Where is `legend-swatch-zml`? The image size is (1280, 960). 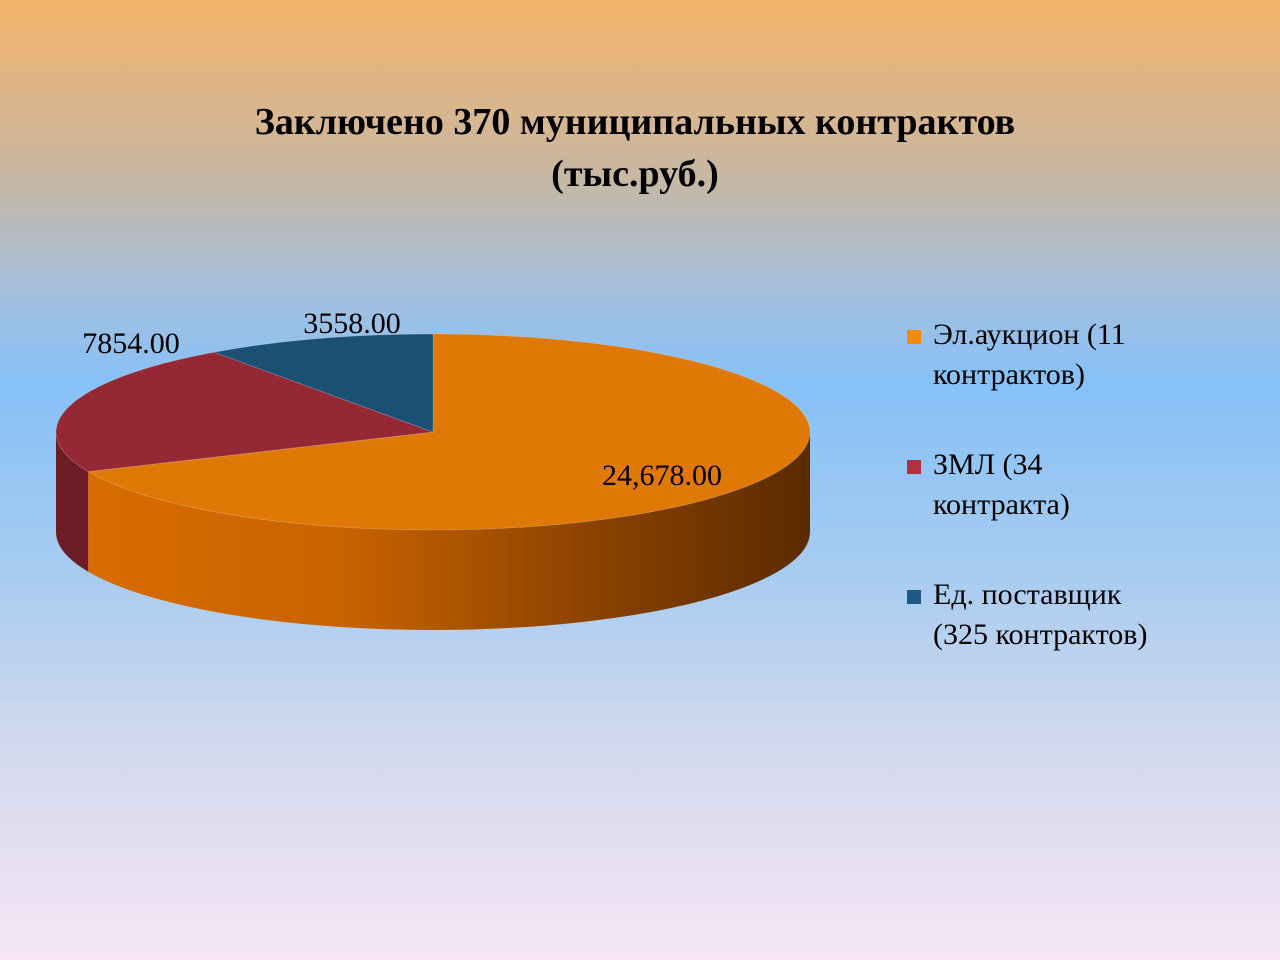
legend-swatch-zml is located at coordinates (914, 467).